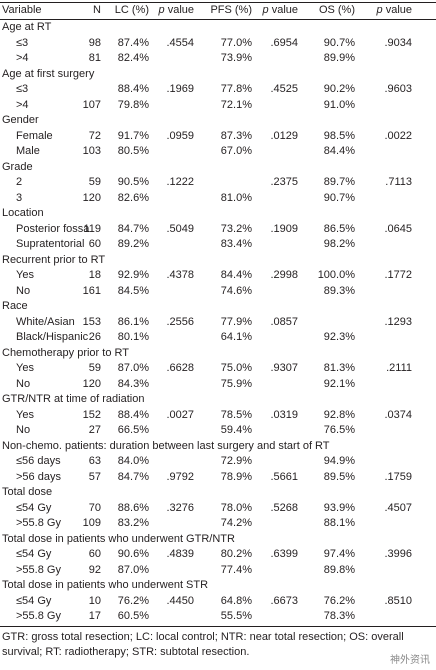  Describe the element at coordinates (133, 554) in the screenshot. I see `cell-value: 90.6%` at that location.